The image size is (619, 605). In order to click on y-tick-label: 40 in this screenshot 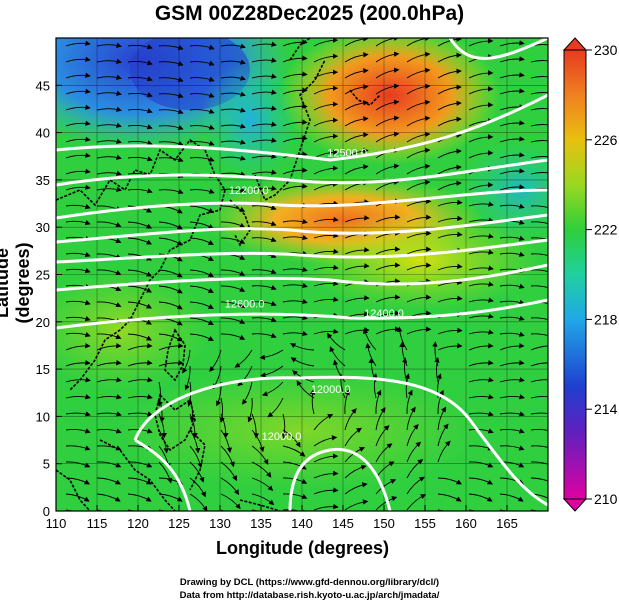, I will do `click(43, 133)`.